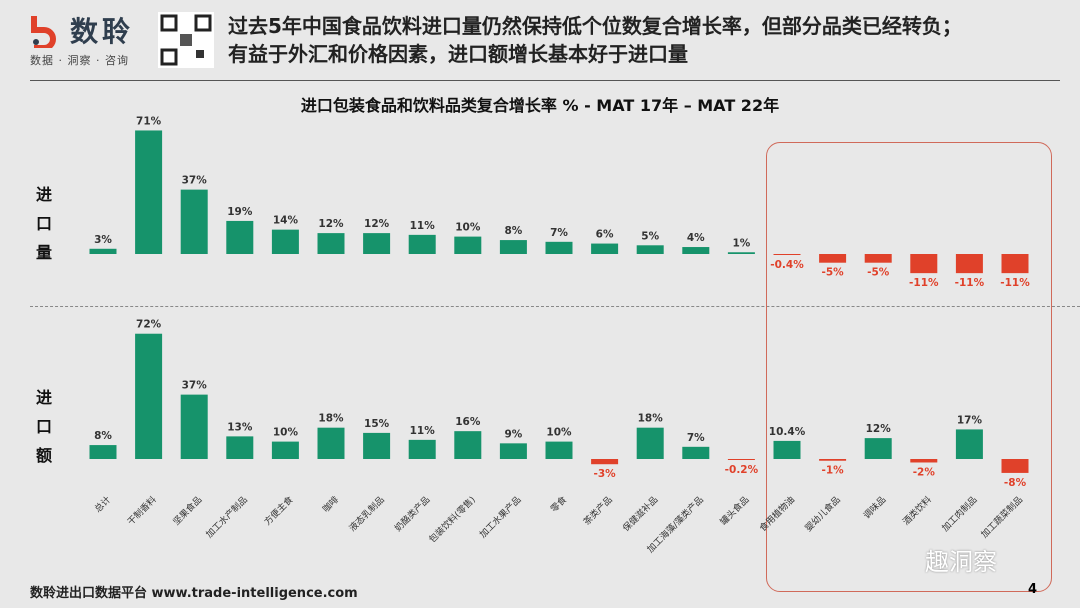 The height and width of the screenshot is (608, 1080). What do you see at coordinates (545, 80) in the screenshot?
I see `header-divider` at bounding box center [545, 80].